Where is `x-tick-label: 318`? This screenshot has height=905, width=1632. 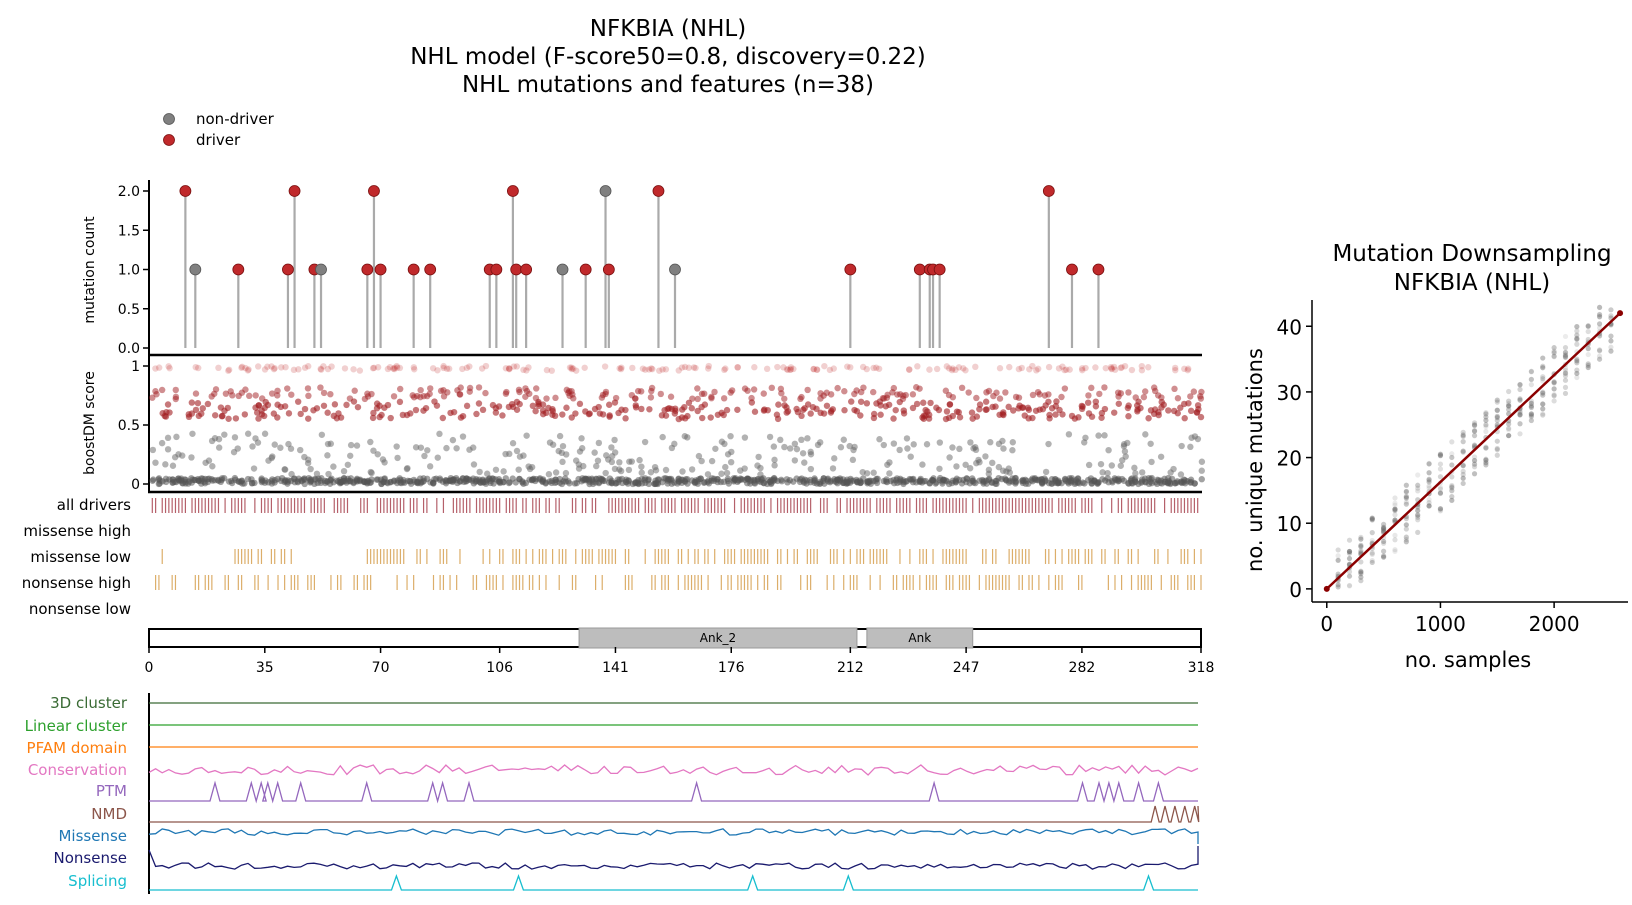
x-tick-label: 318 is located at coordinates (1201, 668).